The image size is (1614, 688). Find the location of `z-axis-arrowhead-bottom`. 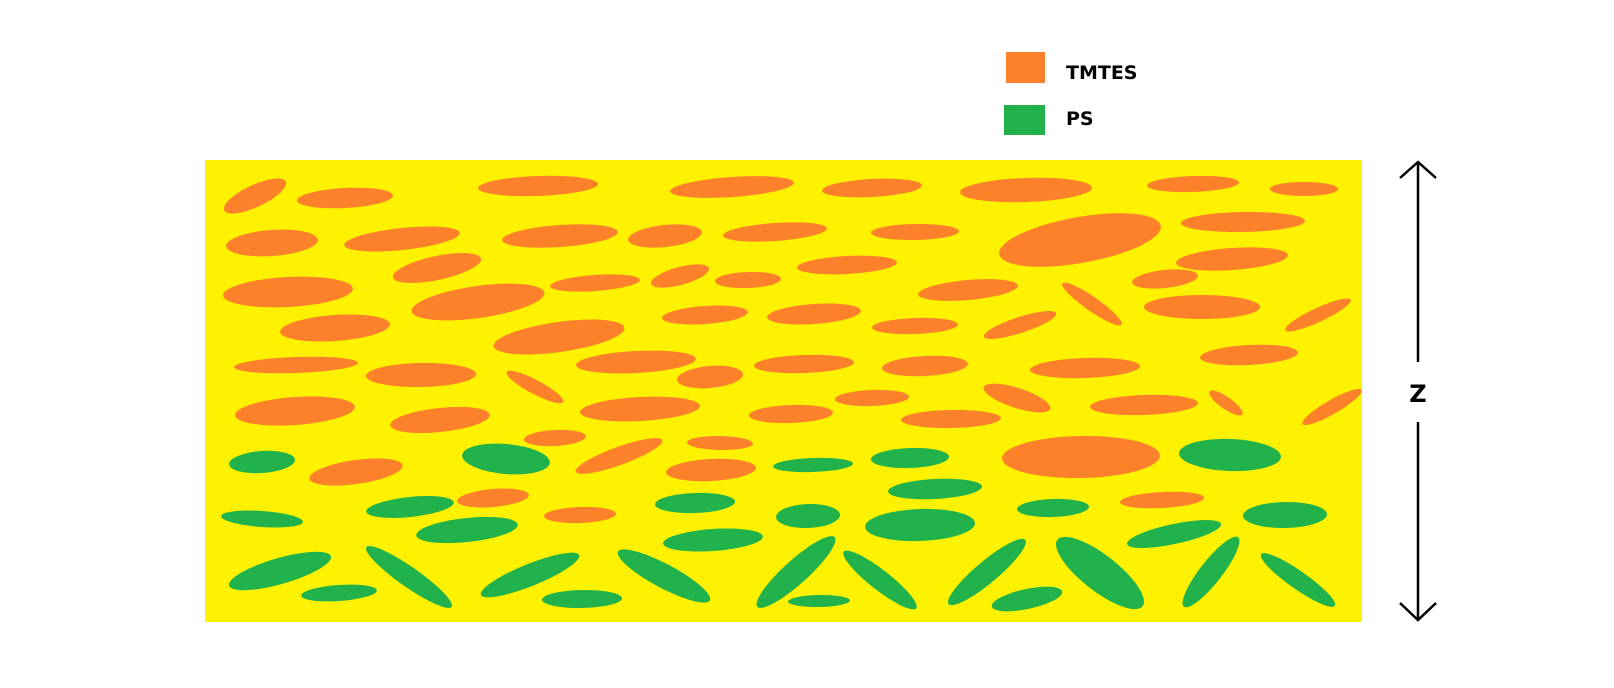

z-axis-arrowhead-bottom is located at coordinates (1418, 612).